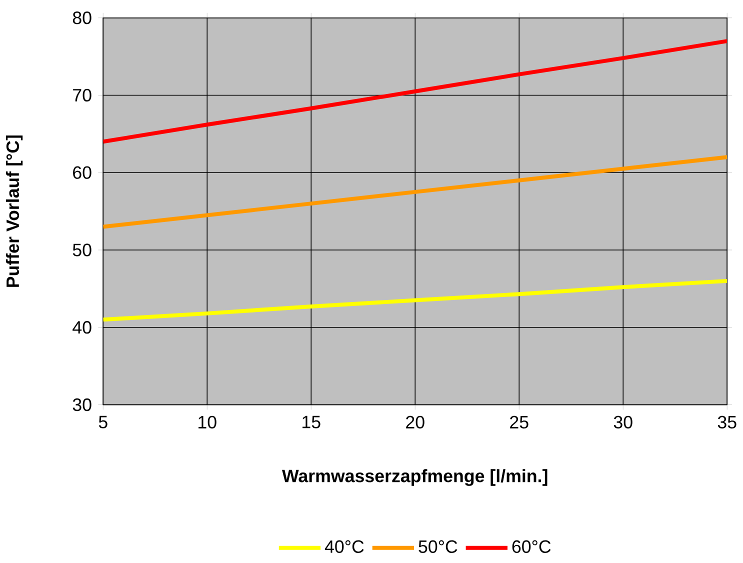  What do you see at coordinates (438, 546) in the screenshot?
I see `legend-label: 50°C` at bounding box center [438, 546].